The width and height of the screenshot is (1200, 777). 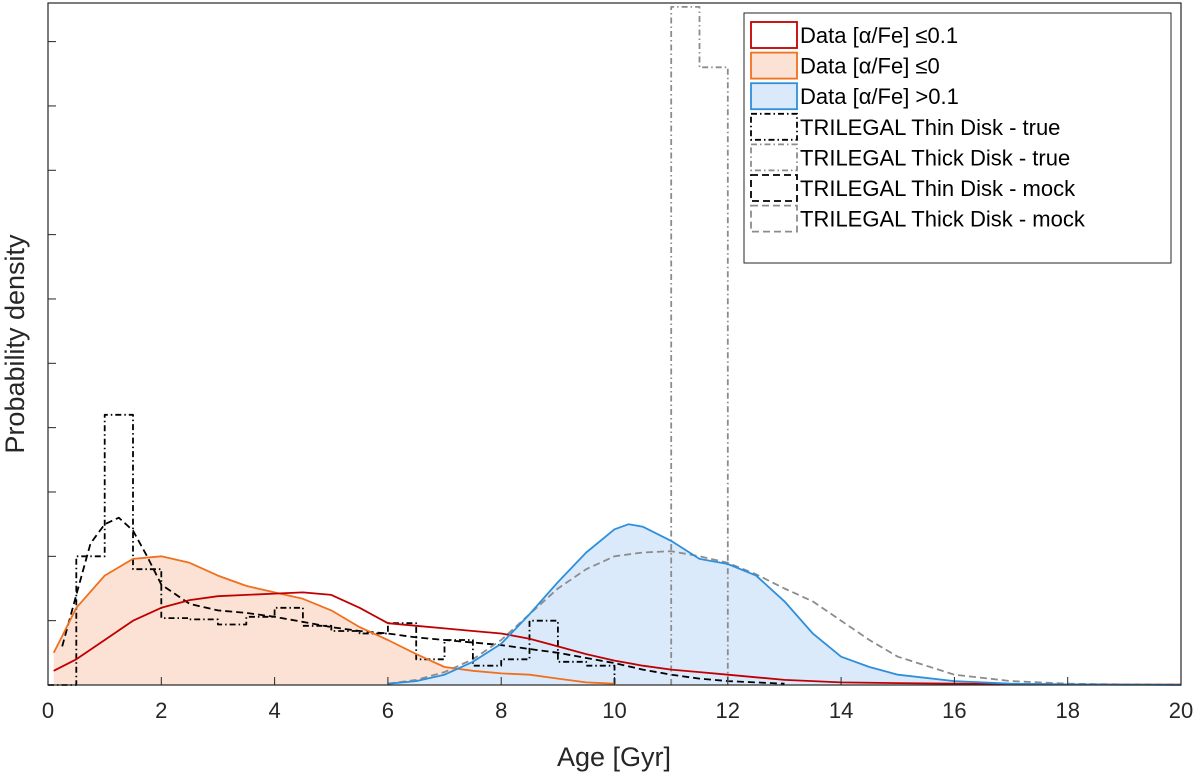 What do you see at coordinates (614, 757) in the screenshot?
I see `x-axis-title: Age [Gyr]` at bounding box center [614, 757].